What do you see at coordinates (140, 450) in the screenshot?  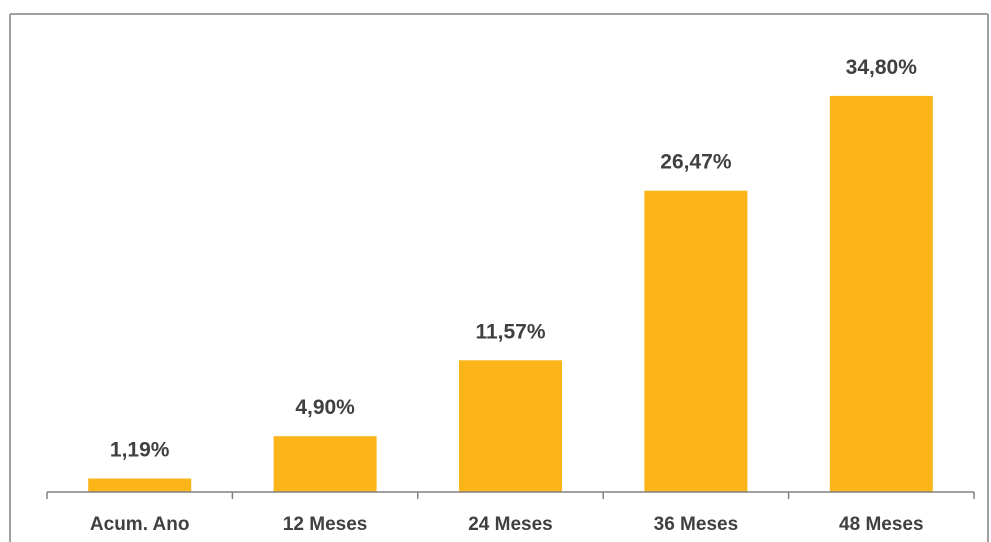 I see `data-label-1: 1,19%` at bounding box center [140, 450].